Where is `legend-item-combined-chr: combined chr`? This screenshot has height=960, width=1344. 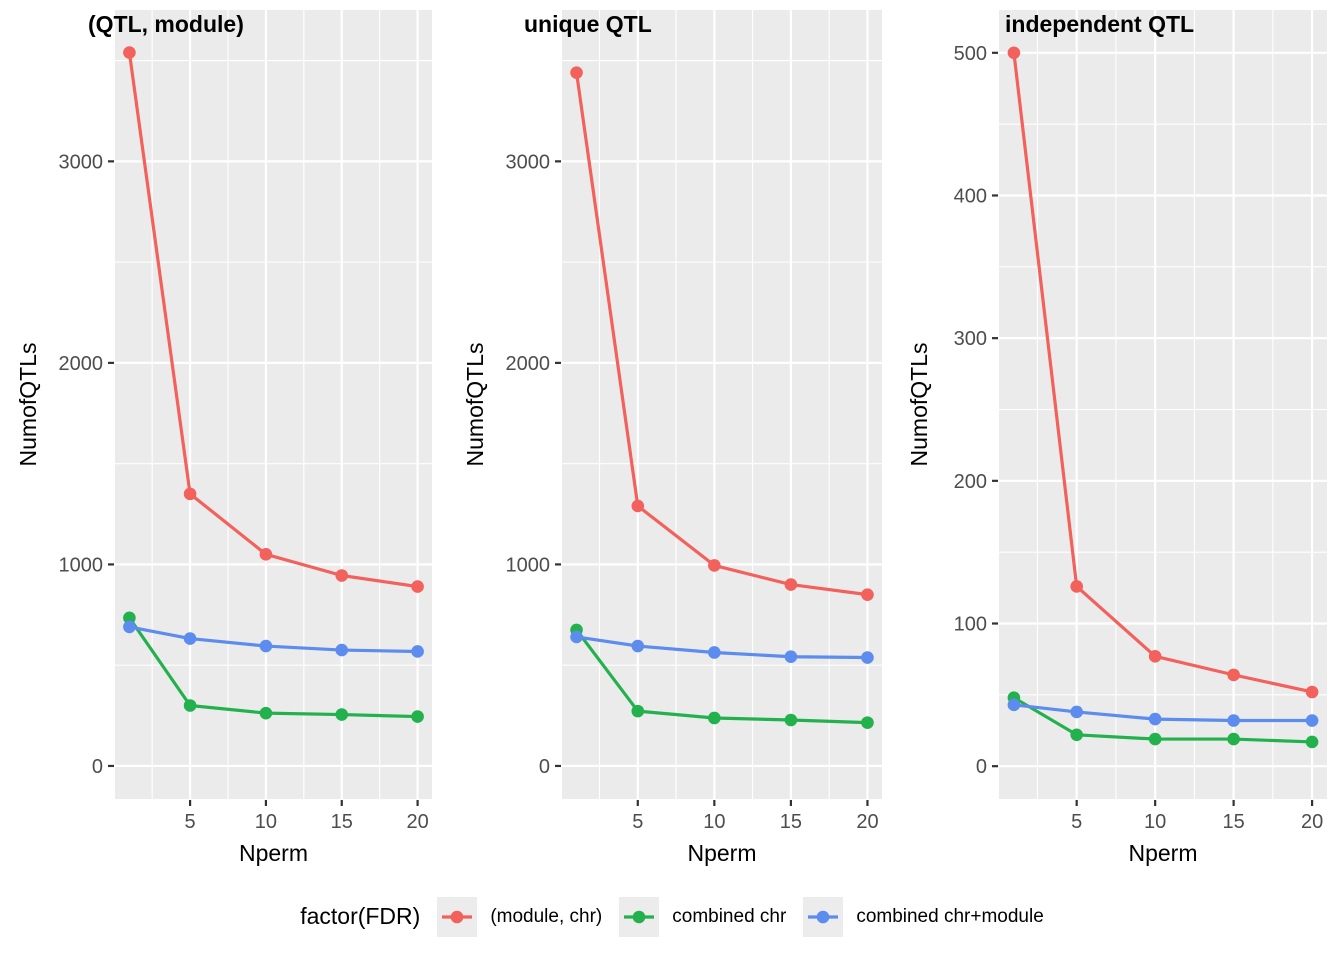 legend-item-combined-chr: combined chr is located at coordinates (702, 916).